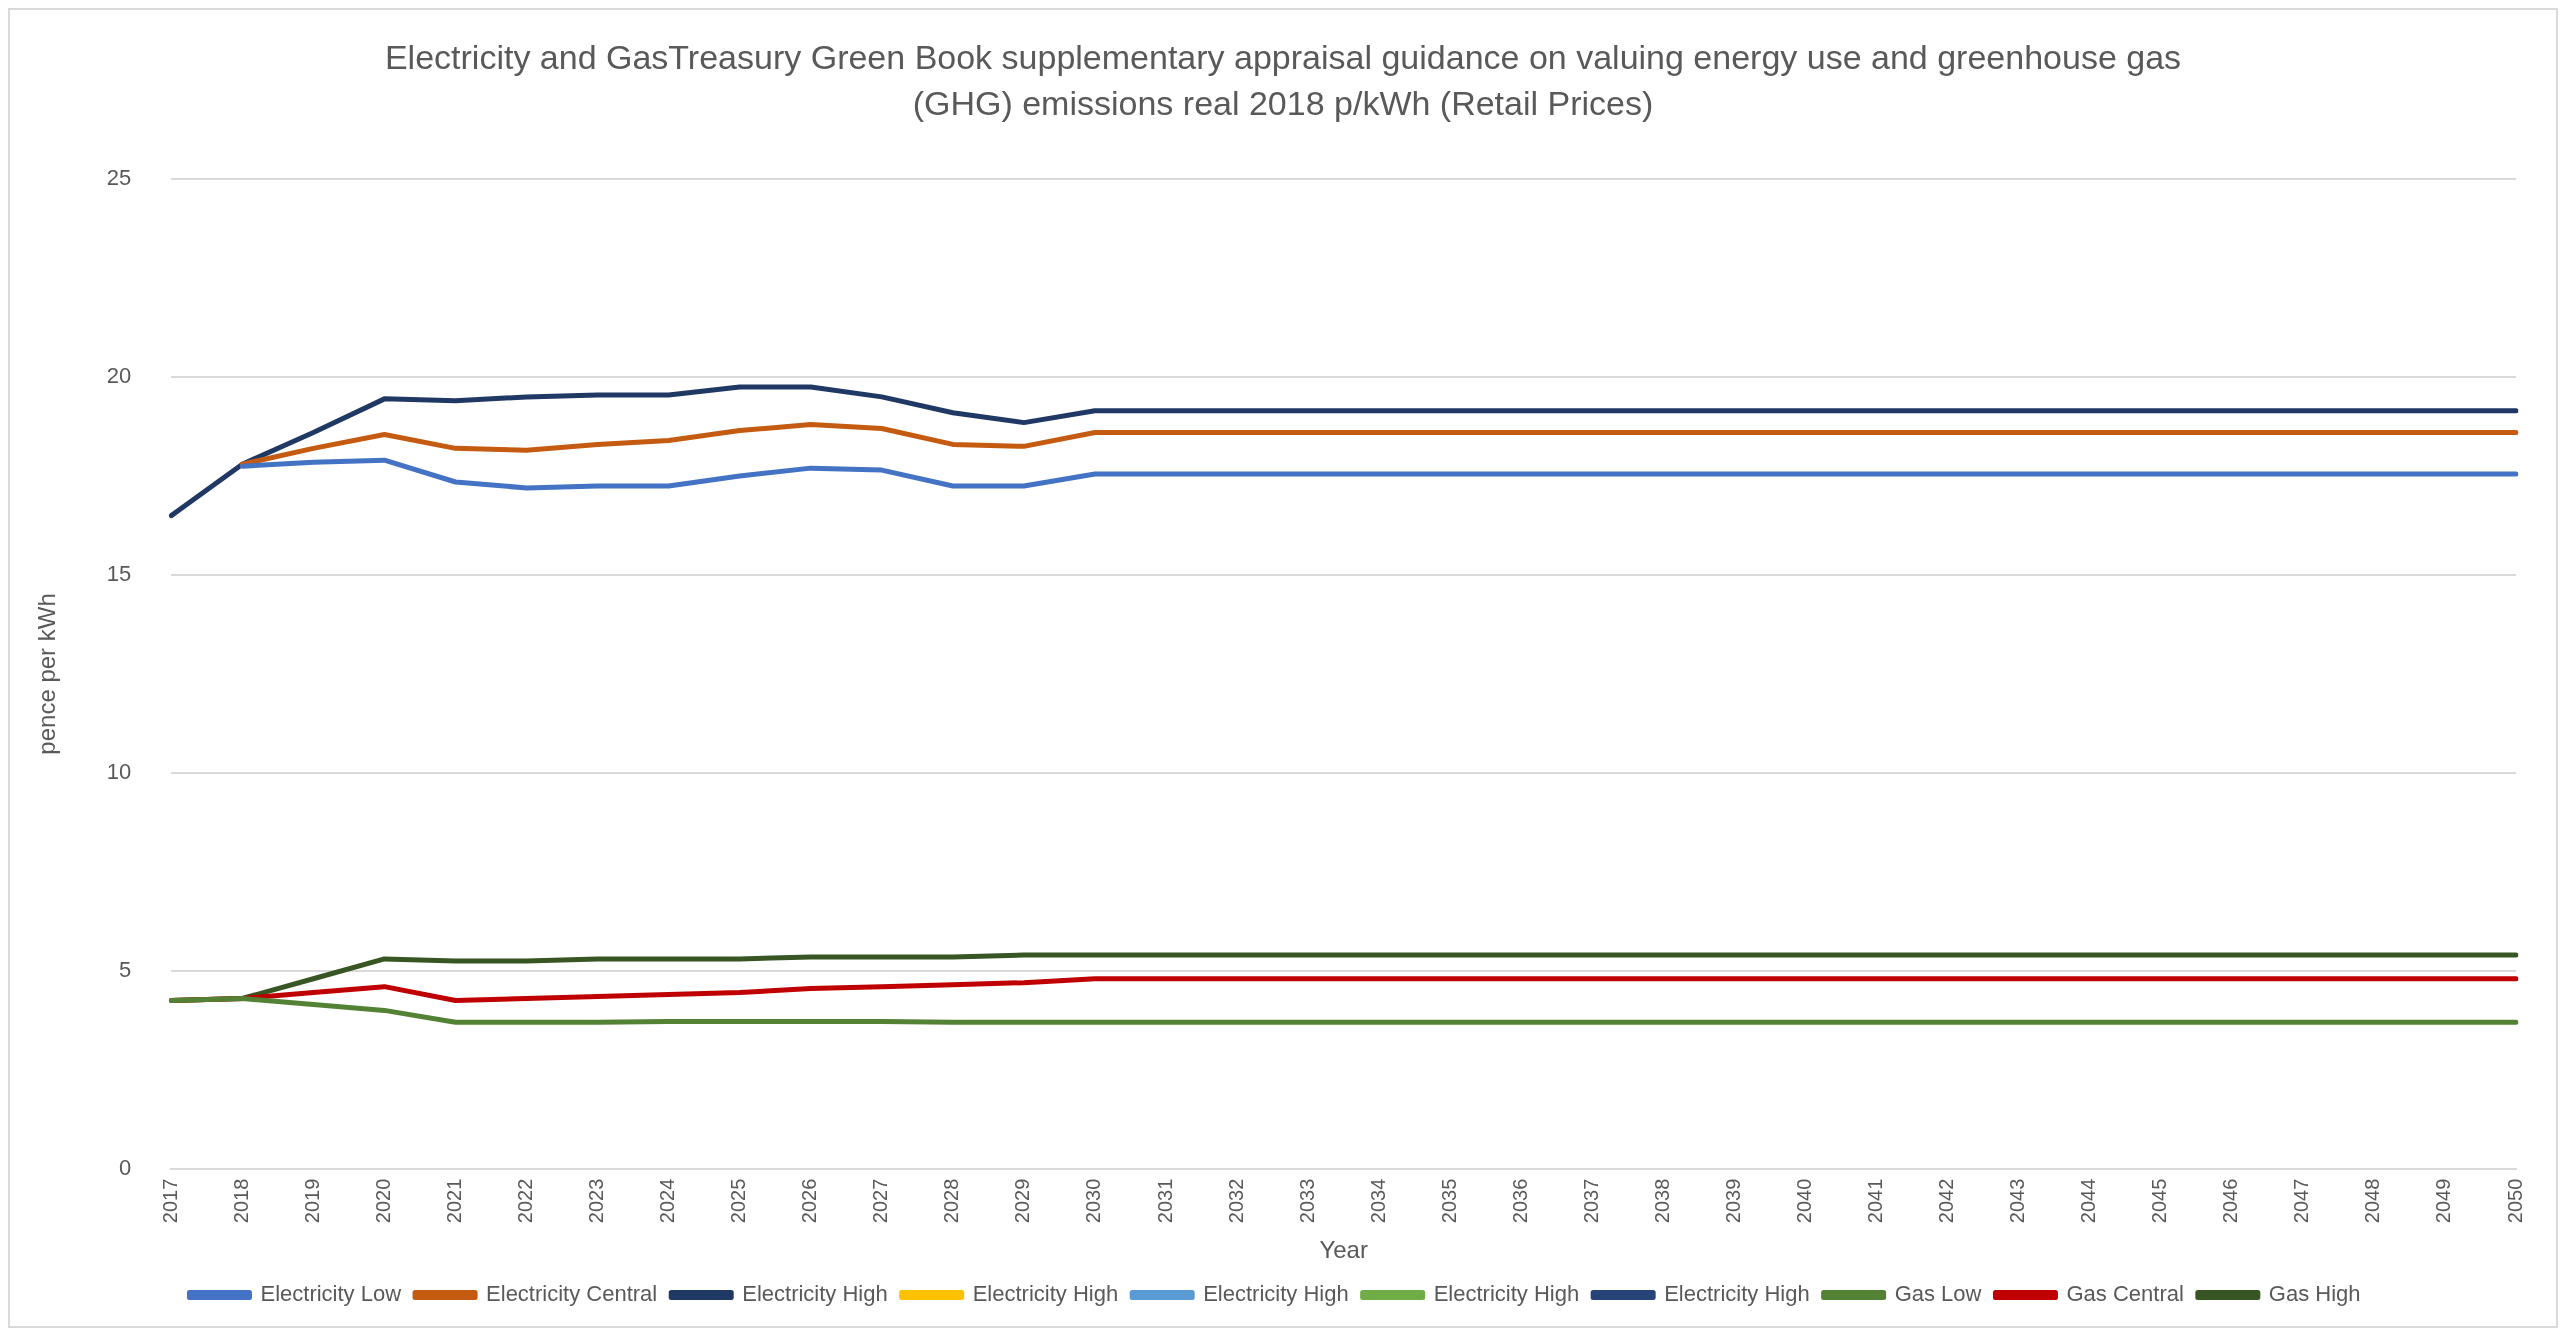  What do you see at coordinates (596, 1201) in the screenshot?
I see `x-tick-label: 2023` at bounding box center [596, 1201].